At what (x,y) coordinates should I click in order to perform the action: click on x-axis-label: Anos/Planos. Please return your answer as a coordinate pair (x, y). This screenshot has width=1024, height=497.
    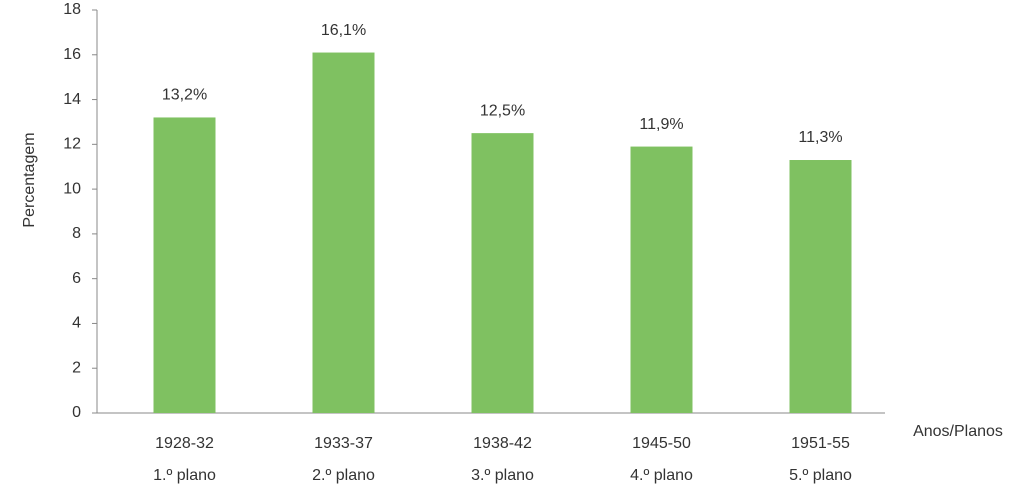
    Looking at the image, I should click on (958, 431).